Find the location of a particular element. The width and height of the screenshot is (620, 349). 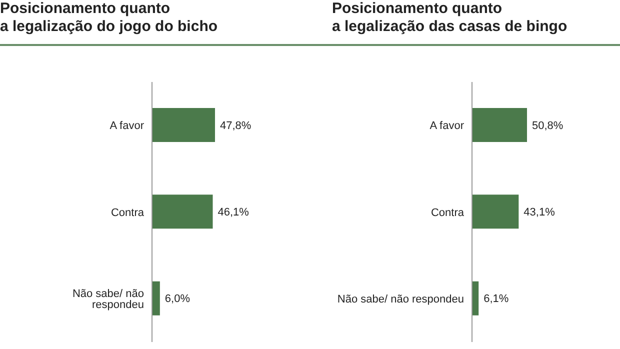

data-label: 46,1% is located at coordinates (234, 212).